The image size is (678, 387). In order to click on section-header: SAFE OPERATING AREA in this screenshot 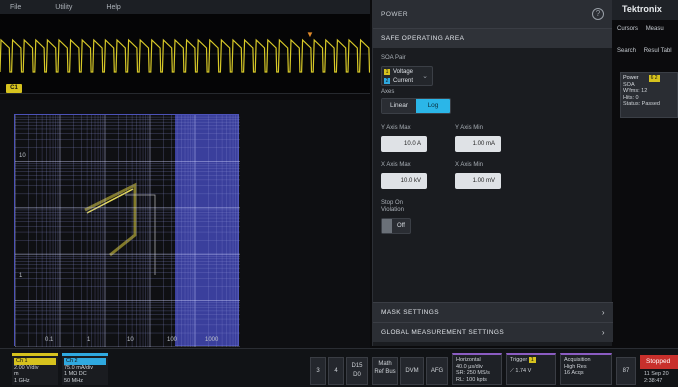, I will do `click(492, 38)`.